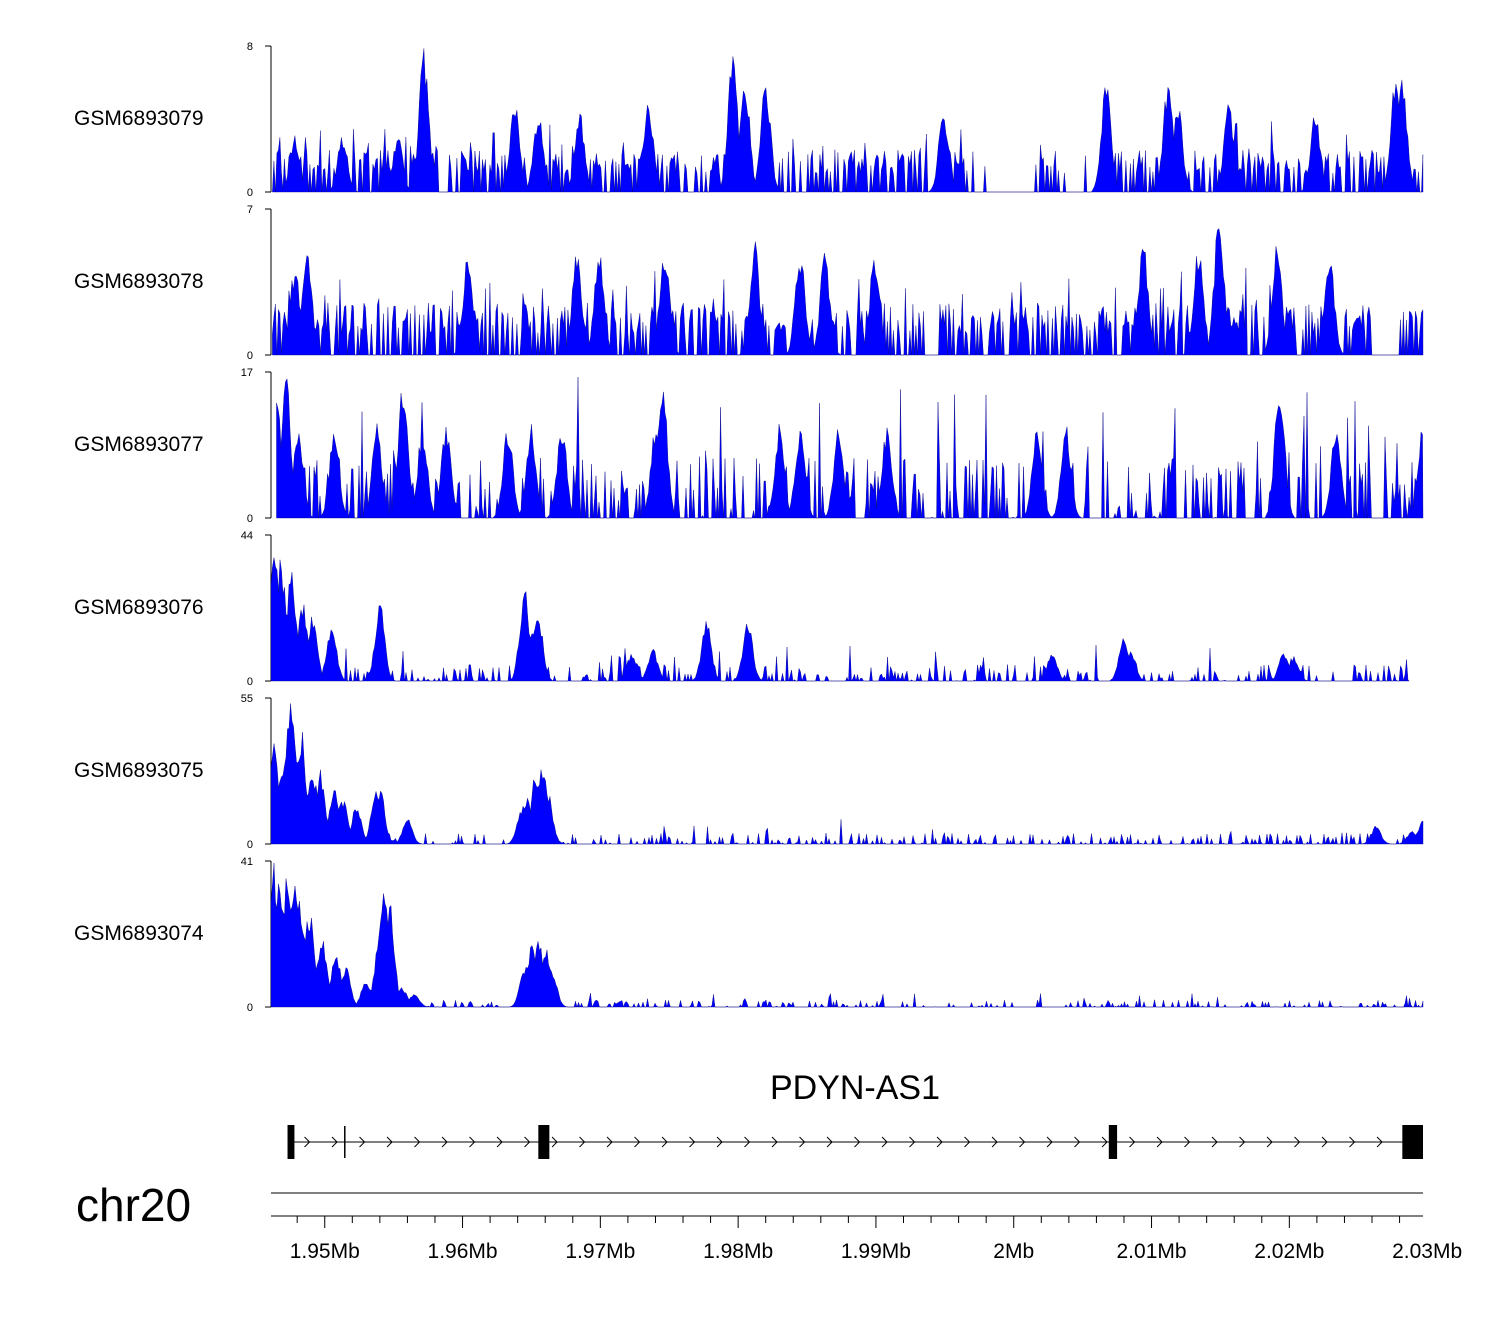 The width and height of the screenshot is (1500, 1320). What do you see at coordinates (250, 210) in the screenshot?
I see `y-max-label: 7` at bounding box center [250, 210].